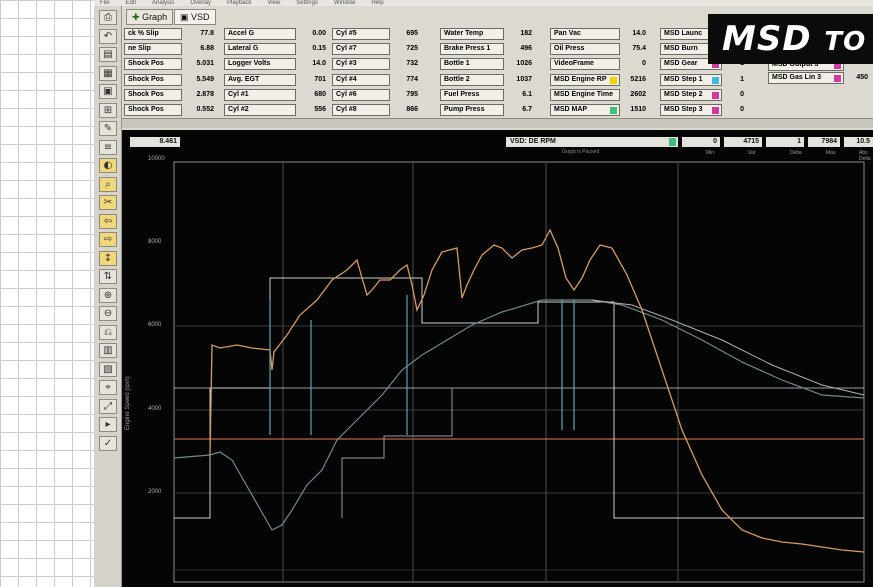 Image resolution: width=873 pixels, height=587 pixels. I want to click on channel-label: Pump Press, so click(472, 110).